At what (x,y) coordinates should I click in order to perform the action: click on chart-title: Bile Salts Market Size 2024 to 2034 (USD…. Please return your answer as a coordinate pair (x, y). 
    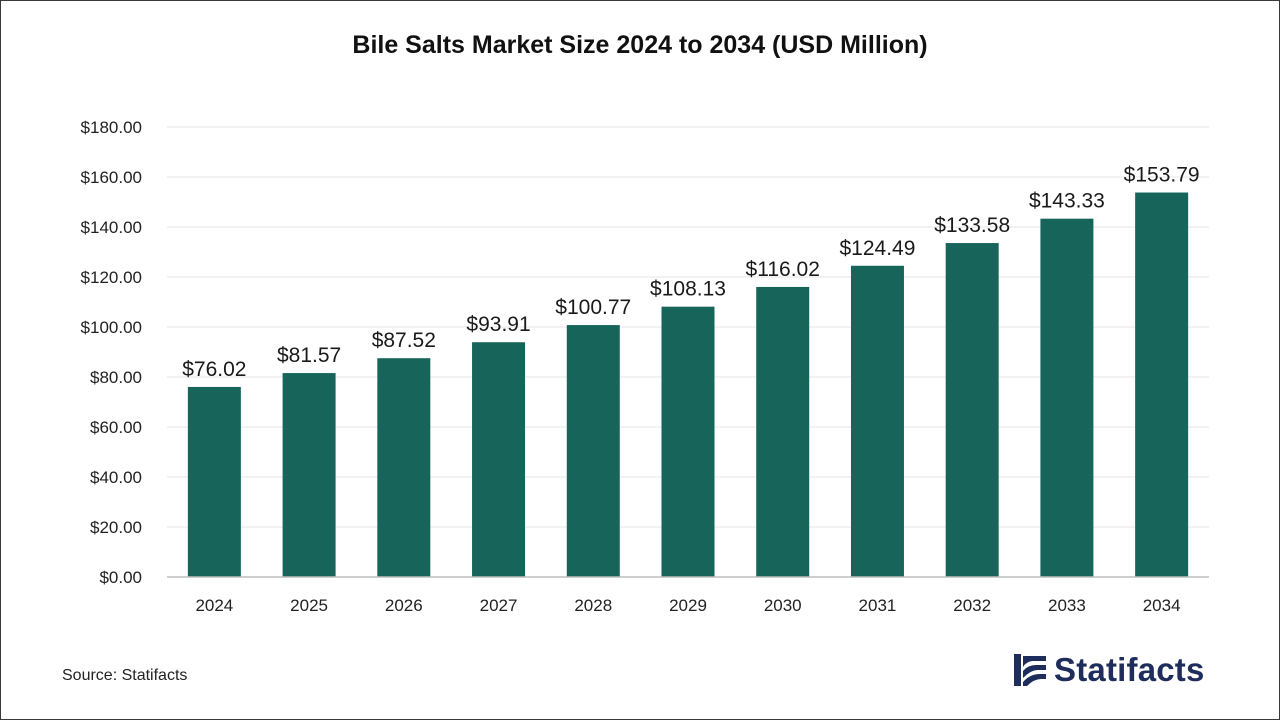
    Looking at the image, I should click on (640, 45).